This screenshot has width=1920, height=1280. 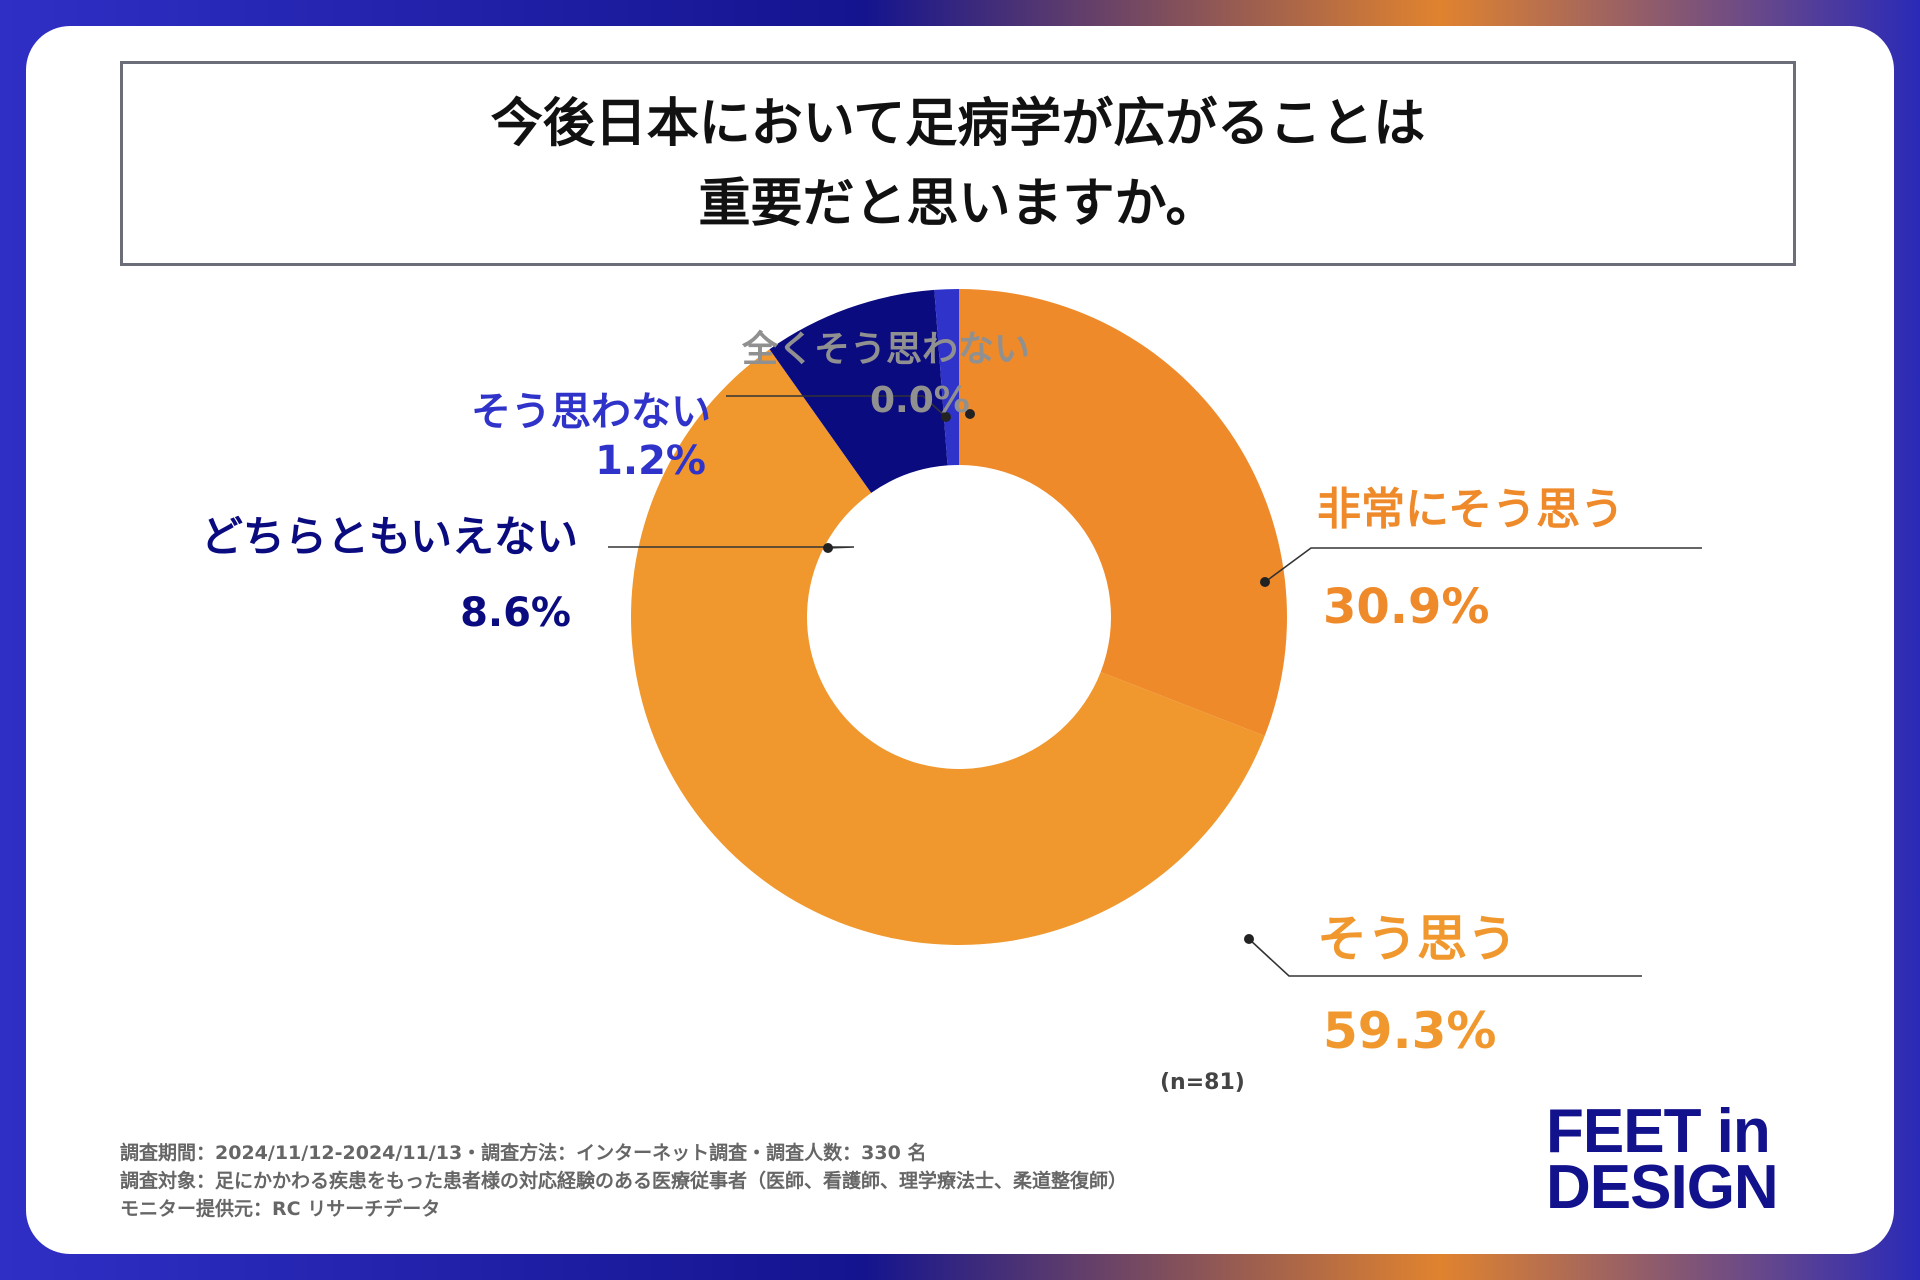 I want to click on category-label-disagree: そう思わない, so click(x=591, y=412).